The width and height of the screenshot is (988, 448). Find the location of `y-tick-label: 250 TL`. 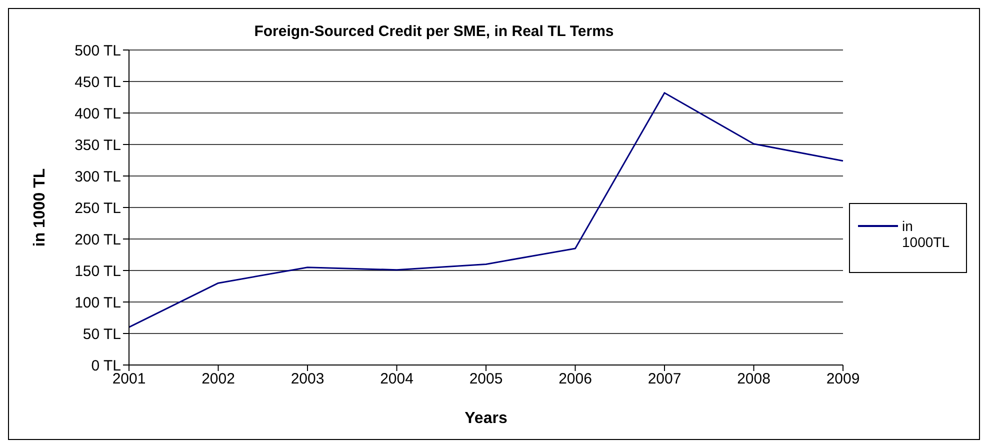

y-tick-label: 250 TL is located at coordinates (97, 208).